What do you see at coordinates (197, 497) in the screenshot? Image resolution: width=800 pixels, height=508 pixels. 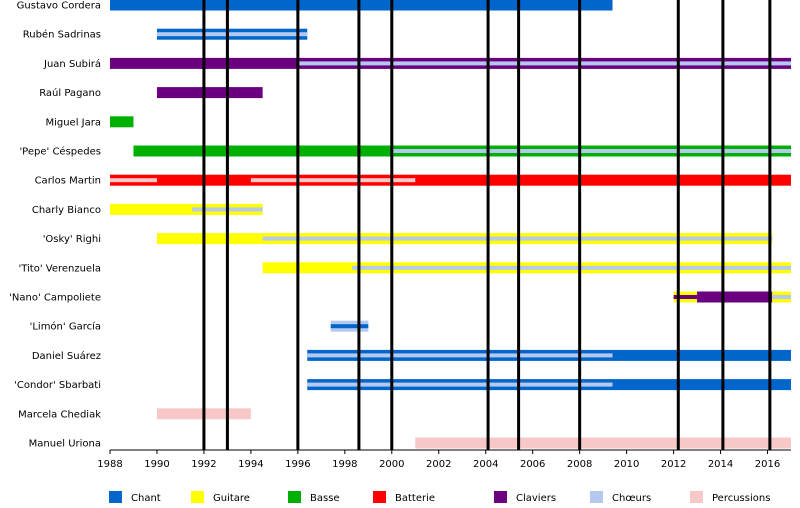 I see `legend-swatch-guitare` at bounding box center [197, 497].